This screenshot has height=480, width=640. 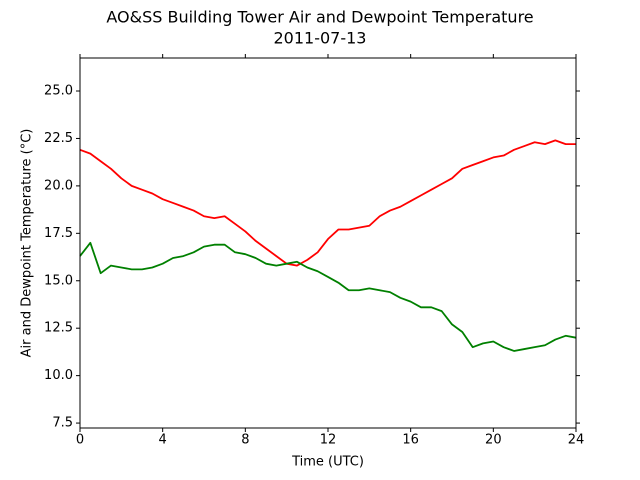 I want to click on x-axis-label: Time (UTC), so click(x=327, y=462).